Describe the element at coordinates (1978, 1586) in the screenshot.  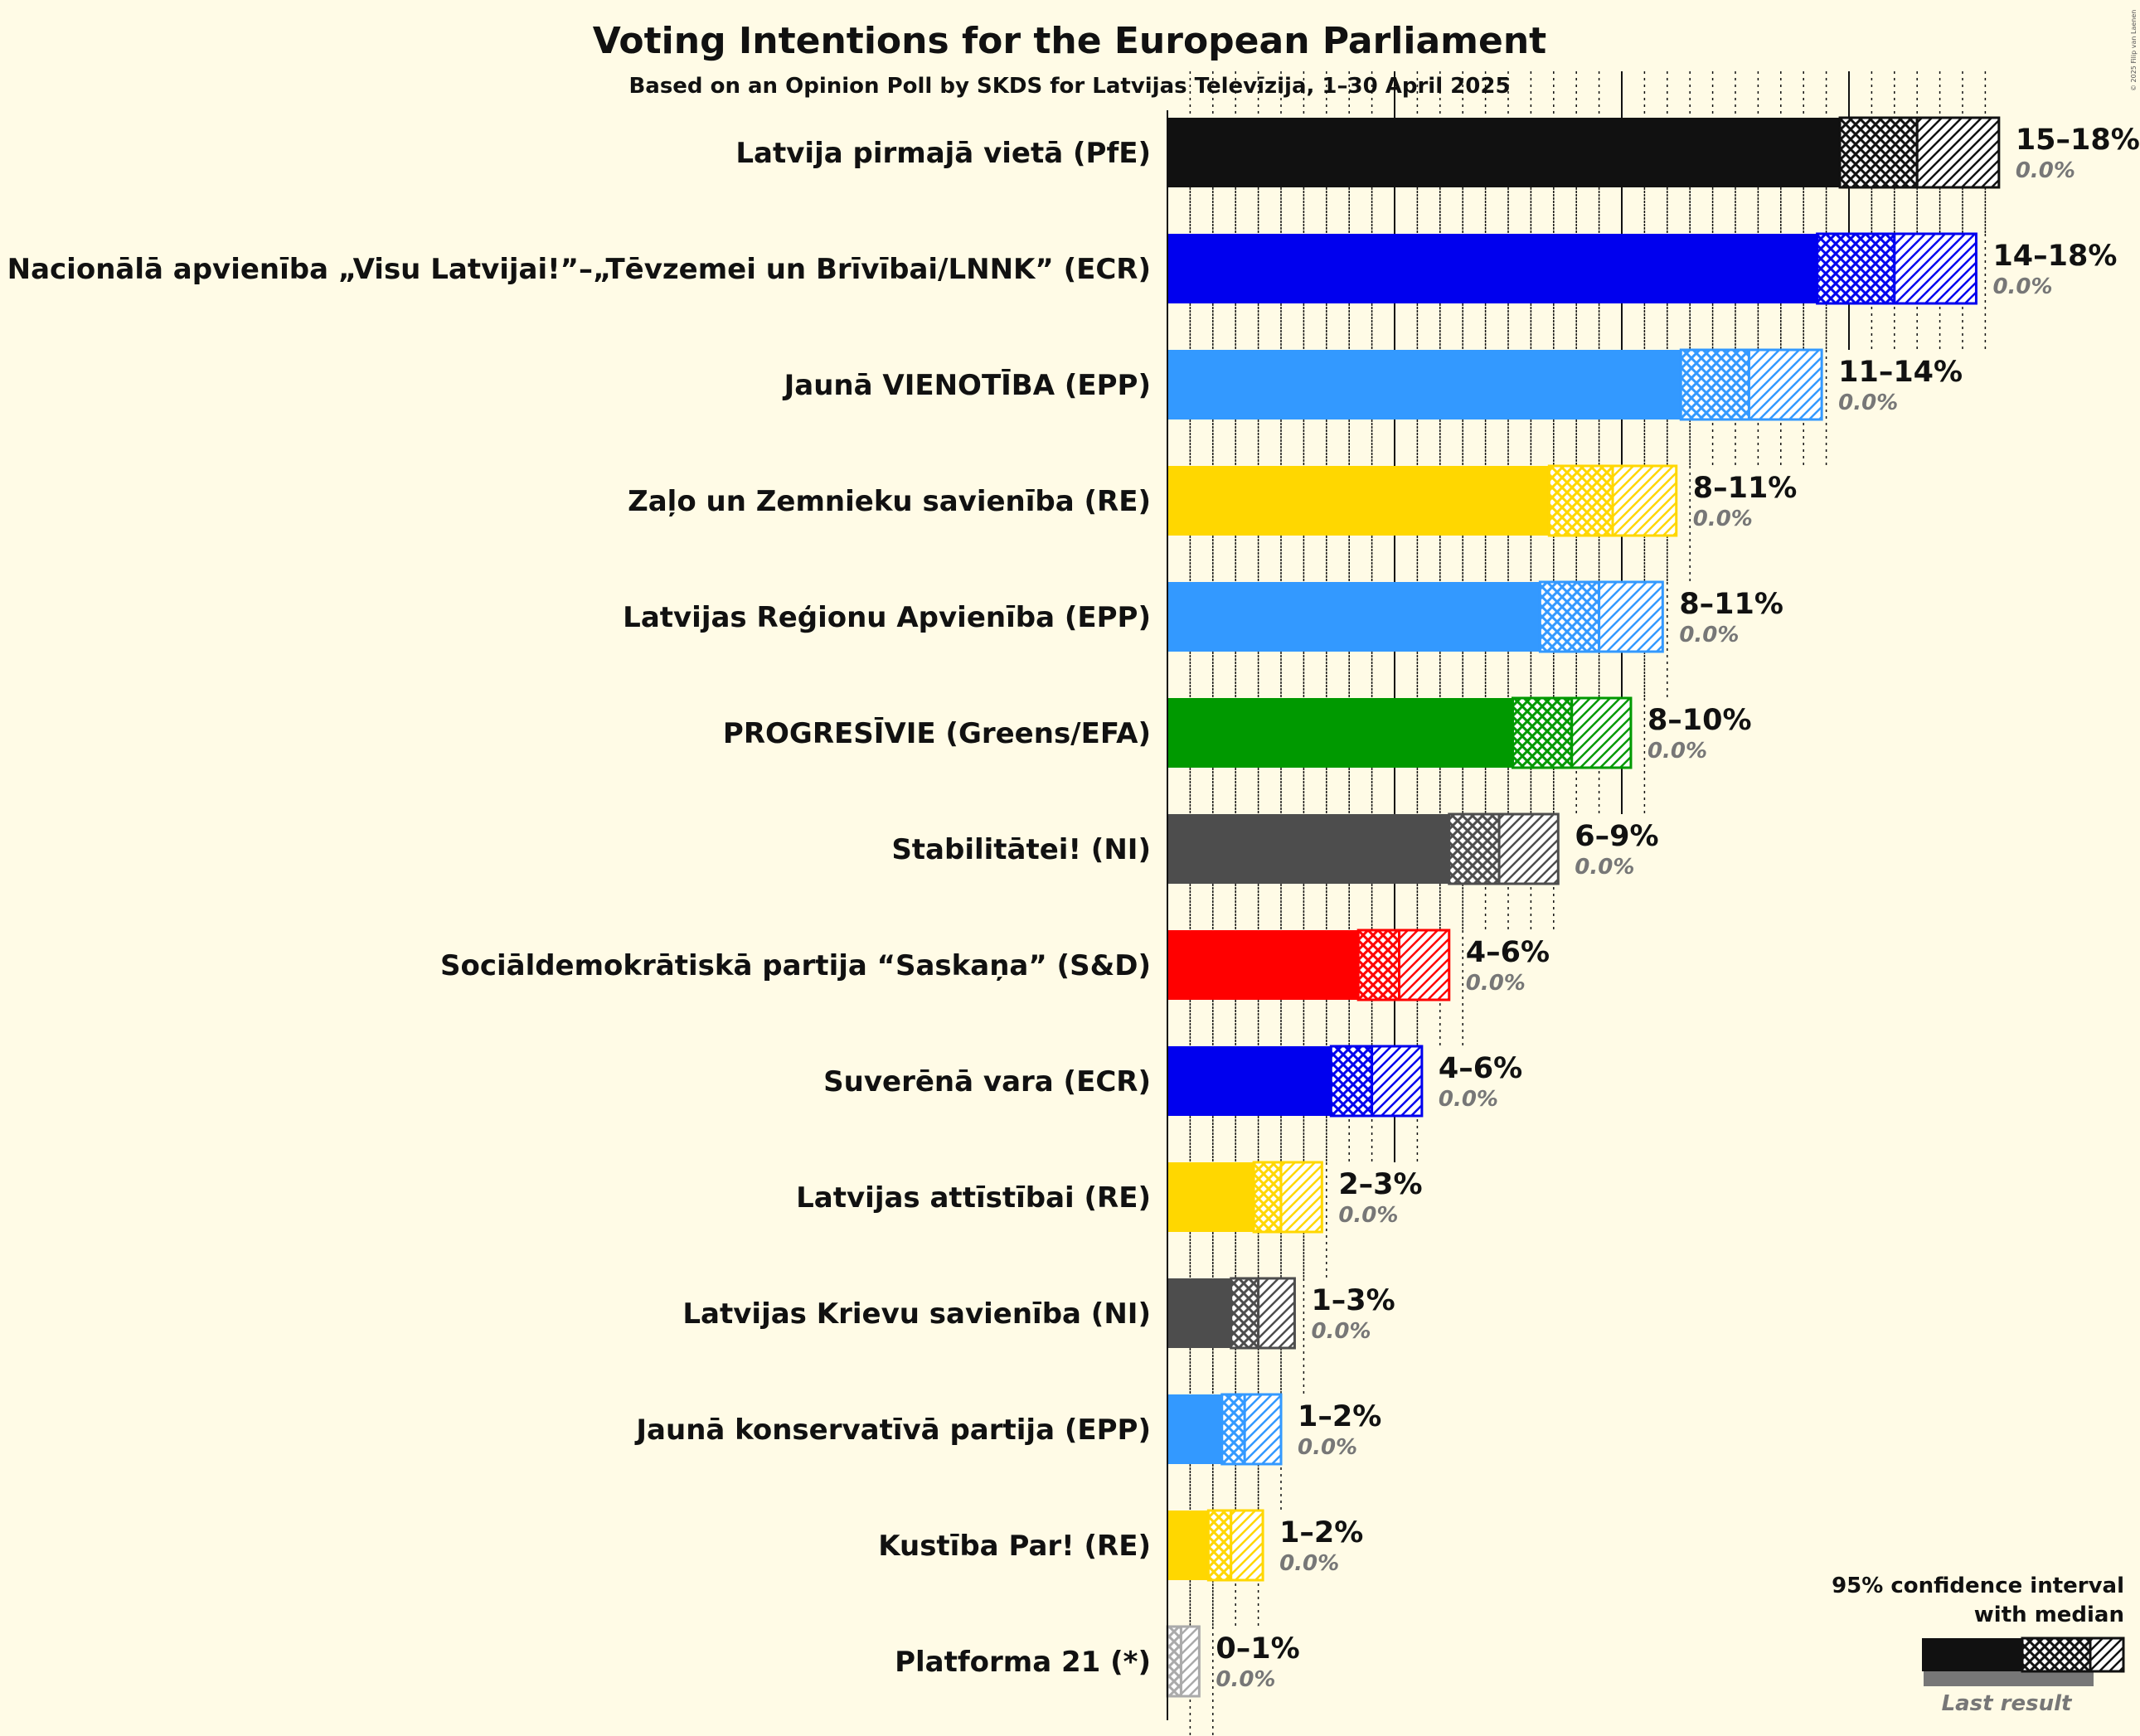
I see `legend-line-1: 95% confidence interval` at that location.